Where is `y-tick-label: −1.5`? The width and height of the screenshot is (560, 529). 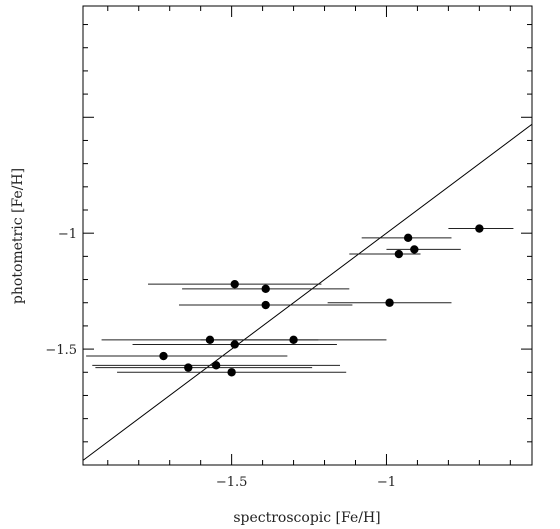
y-tick-label: −1.5 is located at coordinates (61, 350).